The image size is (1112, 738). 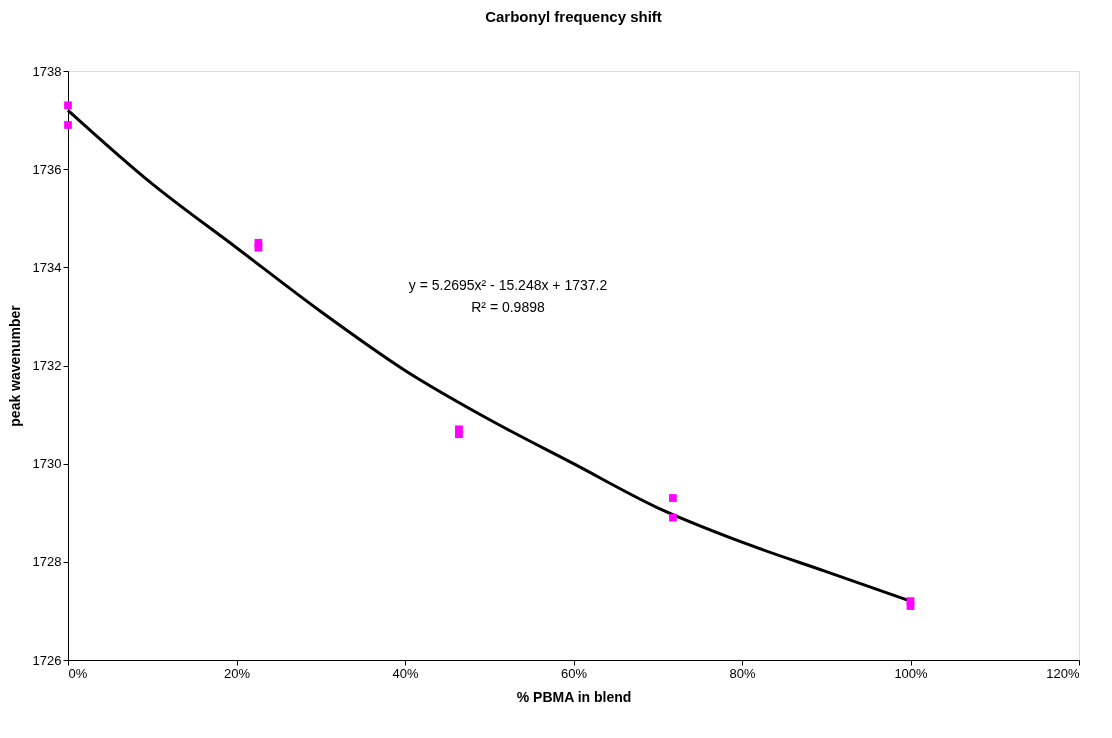 I want to click on y-axis-title: peak wavenumber, so click(x=14, y=365).